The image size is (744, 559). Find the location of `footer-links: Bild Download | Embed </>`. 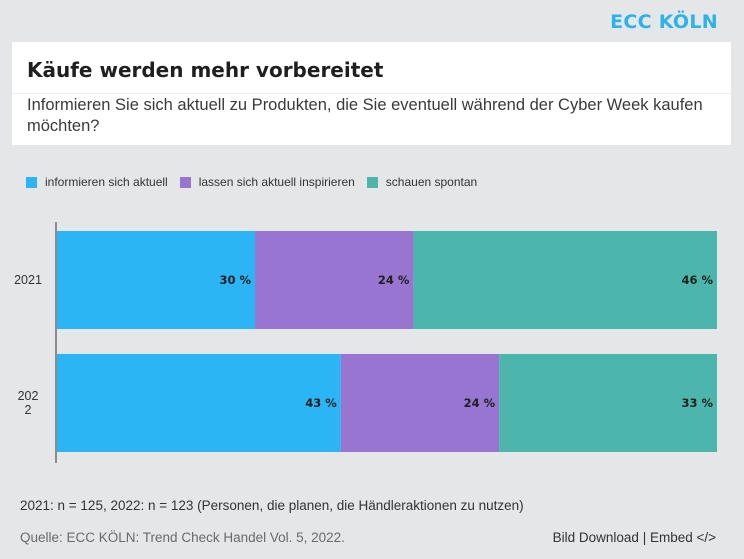

footer-links: Bild Download | Embed </> is located at coordinates (634, 537).